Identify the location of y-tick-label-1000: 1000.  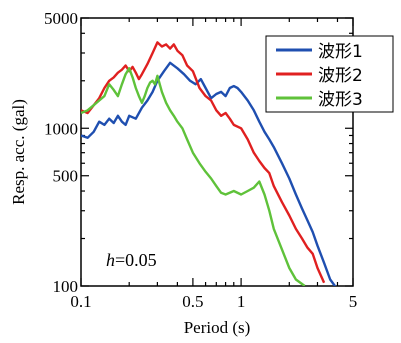
(61, 128).